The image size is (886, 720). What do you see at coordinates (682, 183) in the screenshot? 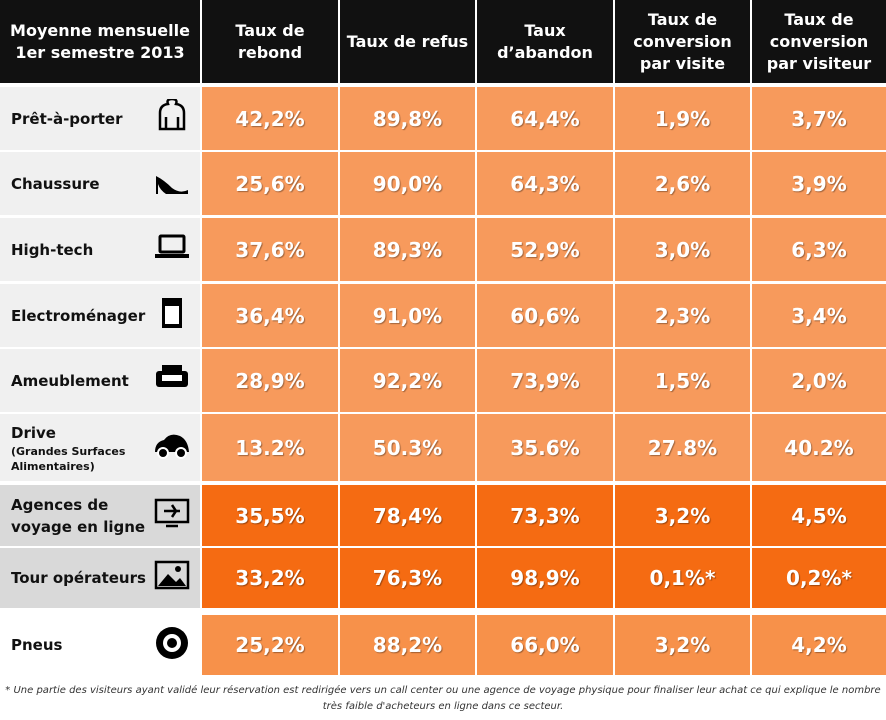
I see `value-cell: 2,6%` at bounding box center [682, 183].